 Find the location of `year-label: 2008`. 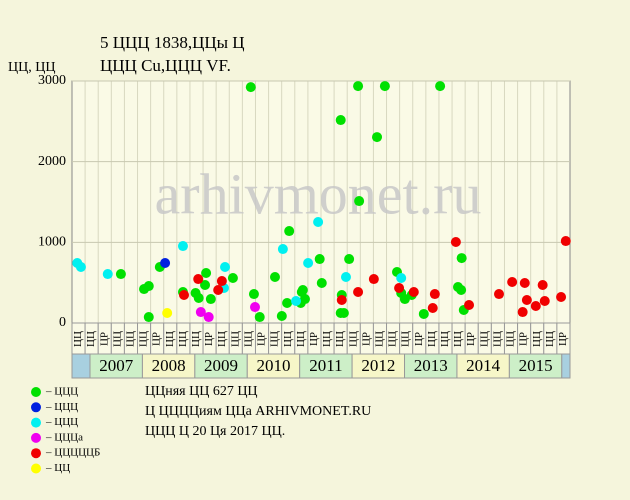

year-label: 2008 is located at coordinates (169, 365).